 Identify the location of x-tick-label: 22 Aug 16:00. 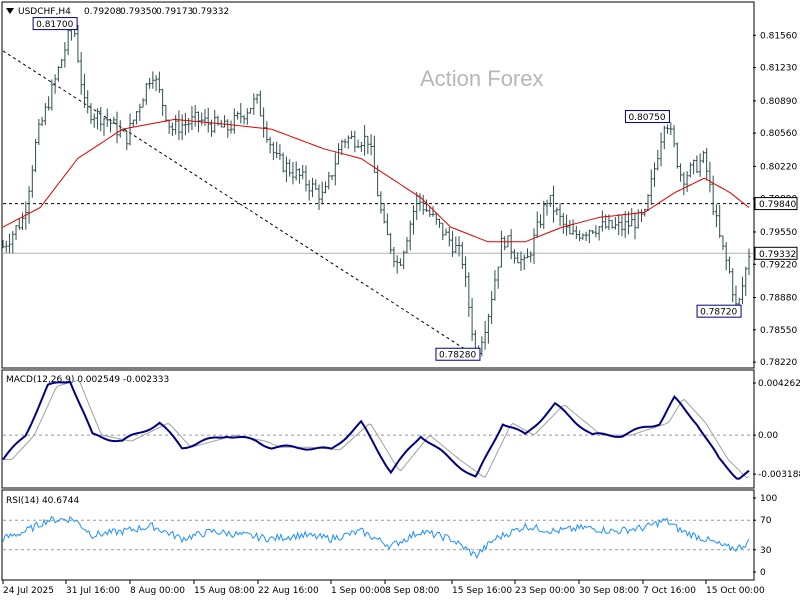
(288, 591).